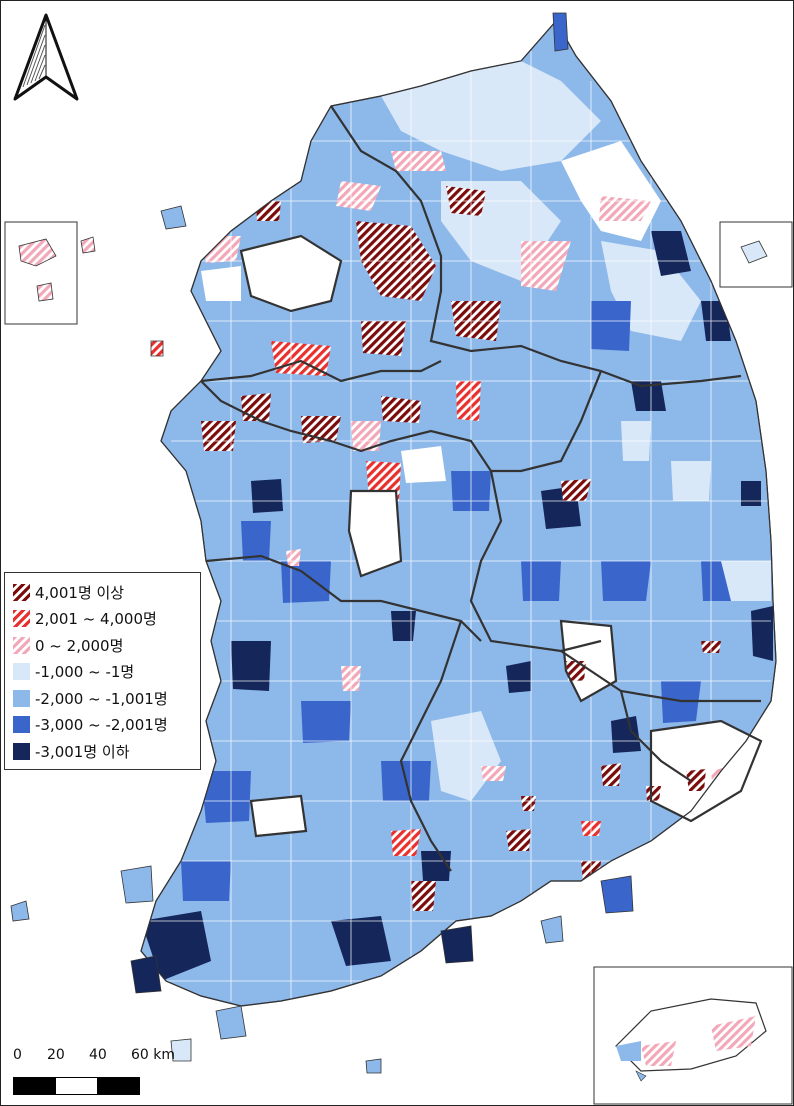 This screenshot has width=794, height=1106. Describe the element at coordinates (79, 645) in the screenshot. I see `legend-label: 0 ~ 2,000명` at that location.